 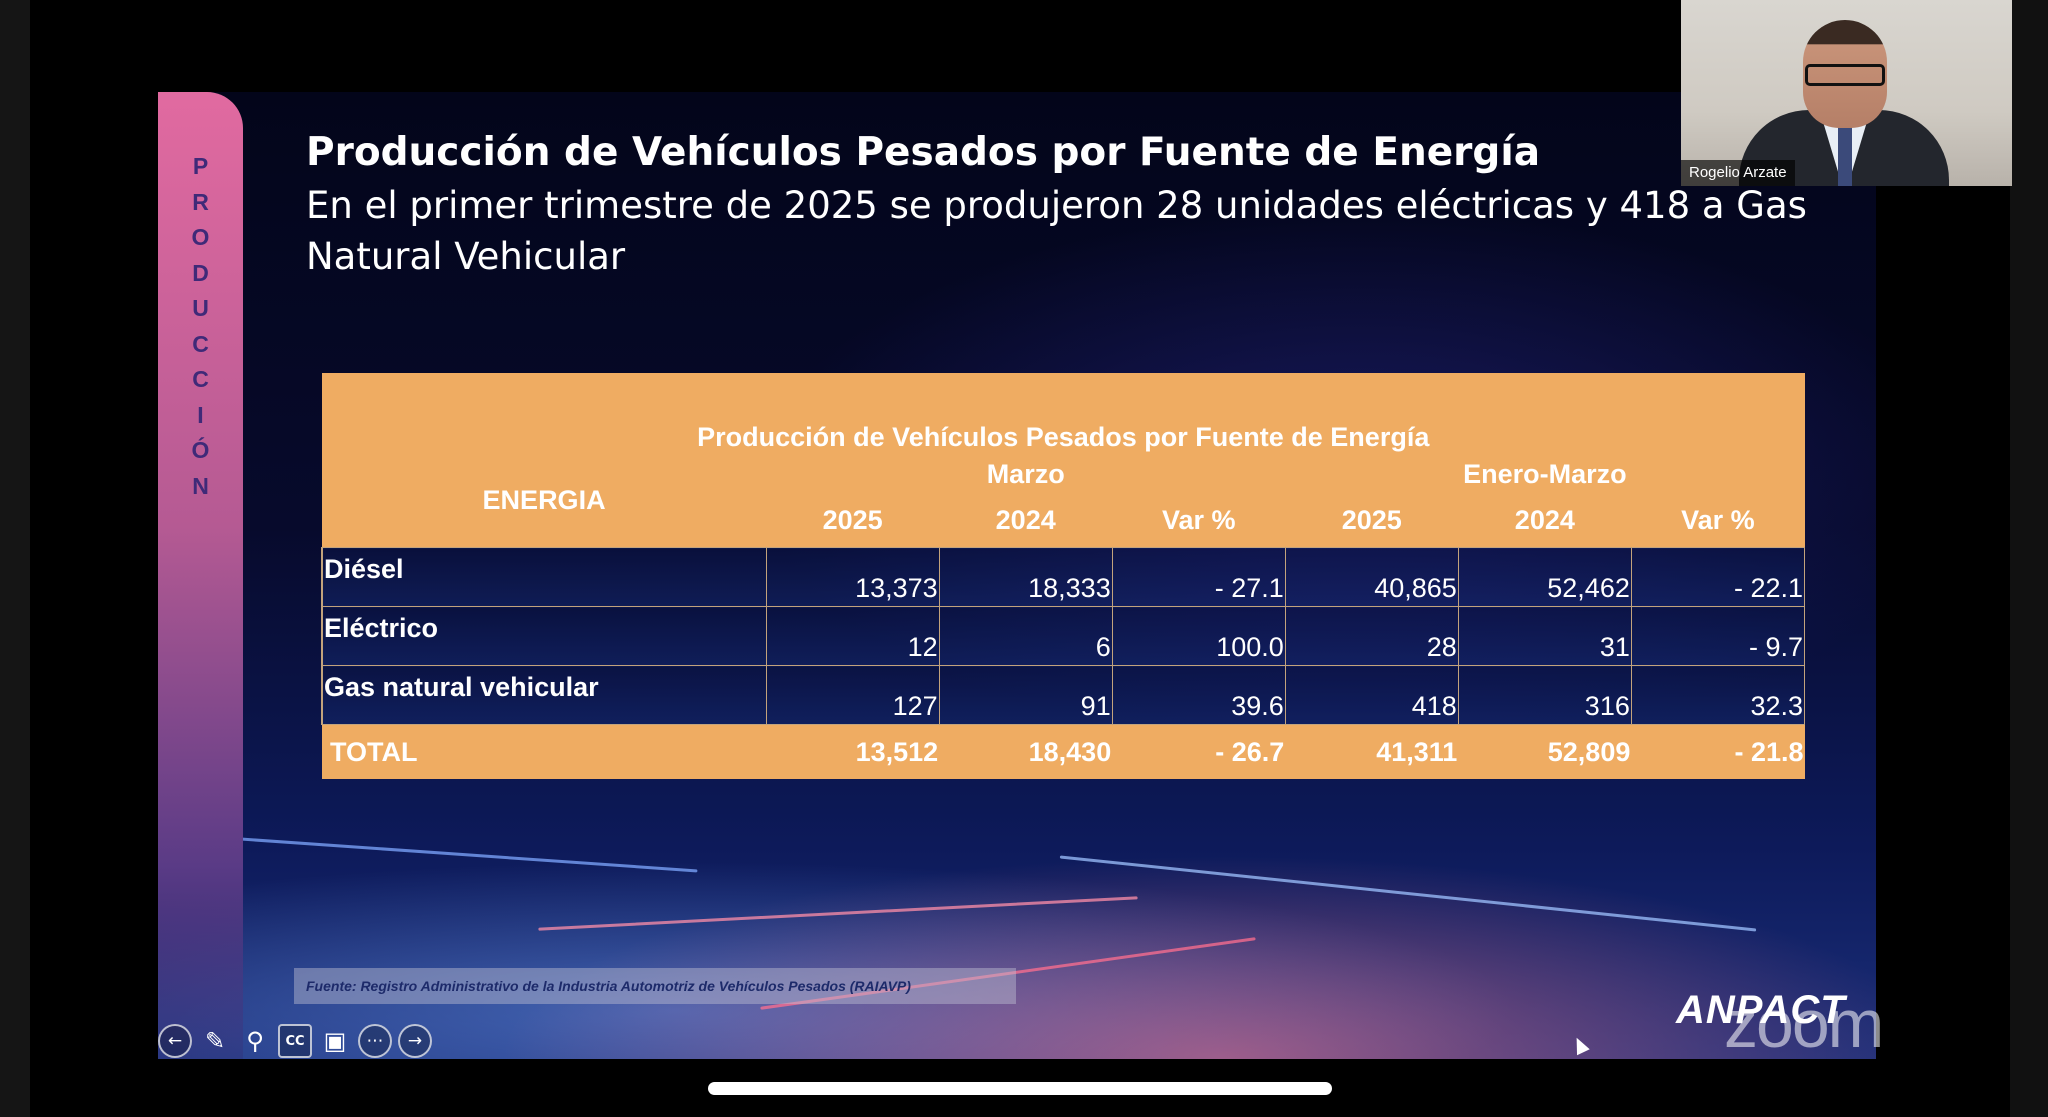 What do you see at coordinates (1845, 154) in the screenshot?
I see `participant-tie` at bounding box center [1845, 154].